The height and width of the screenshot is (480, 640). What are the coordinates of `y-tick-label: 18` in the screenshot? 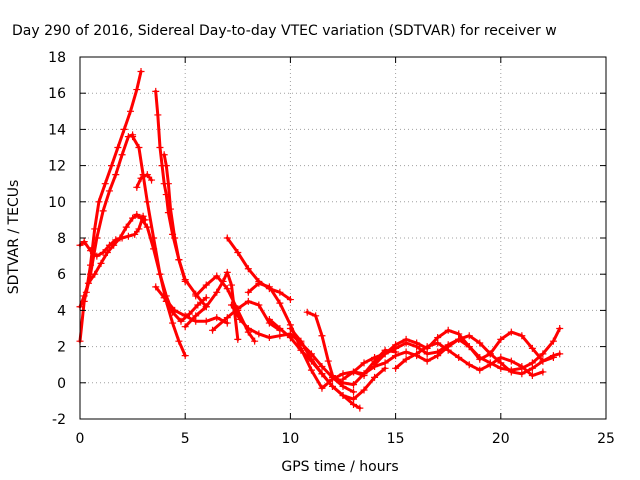 It's located at (57, 58).